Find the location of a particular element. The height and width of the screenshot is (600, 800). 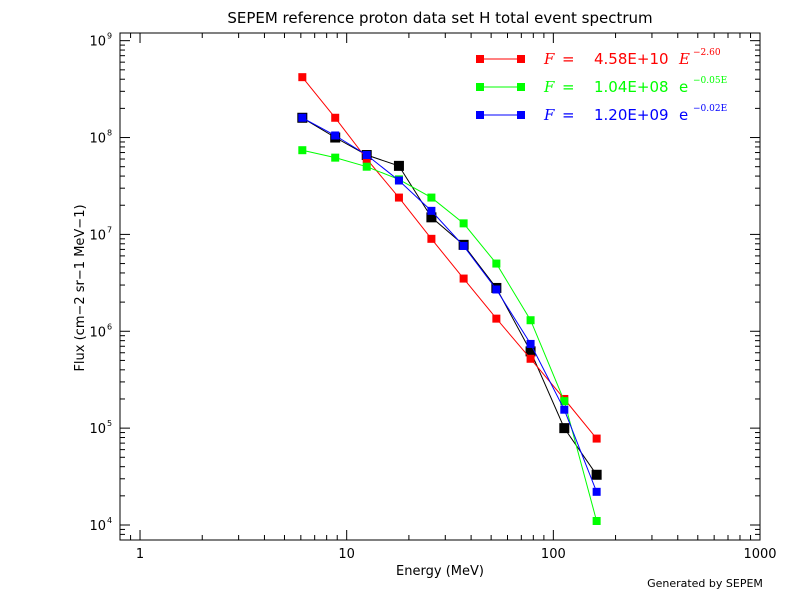

x-axis-label: Energy (MeV) is located at coordinates (440, 571).